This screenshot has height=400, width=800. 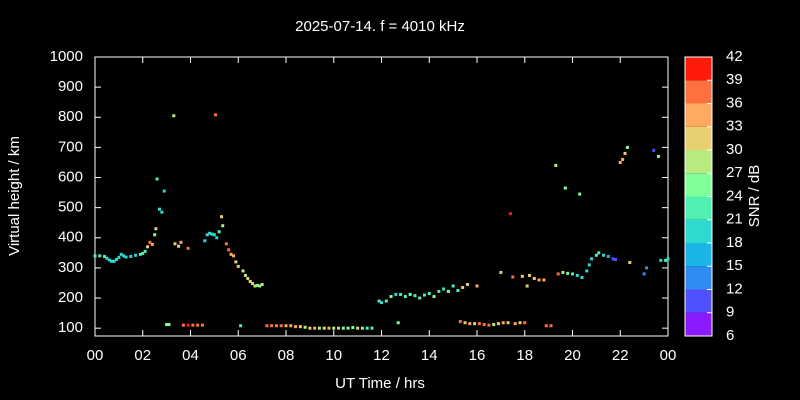 What do you see at coordinates (734, 172) in the screenshot?
I see `colorbar-tick-label: 27` at bounding box center [734, 172].